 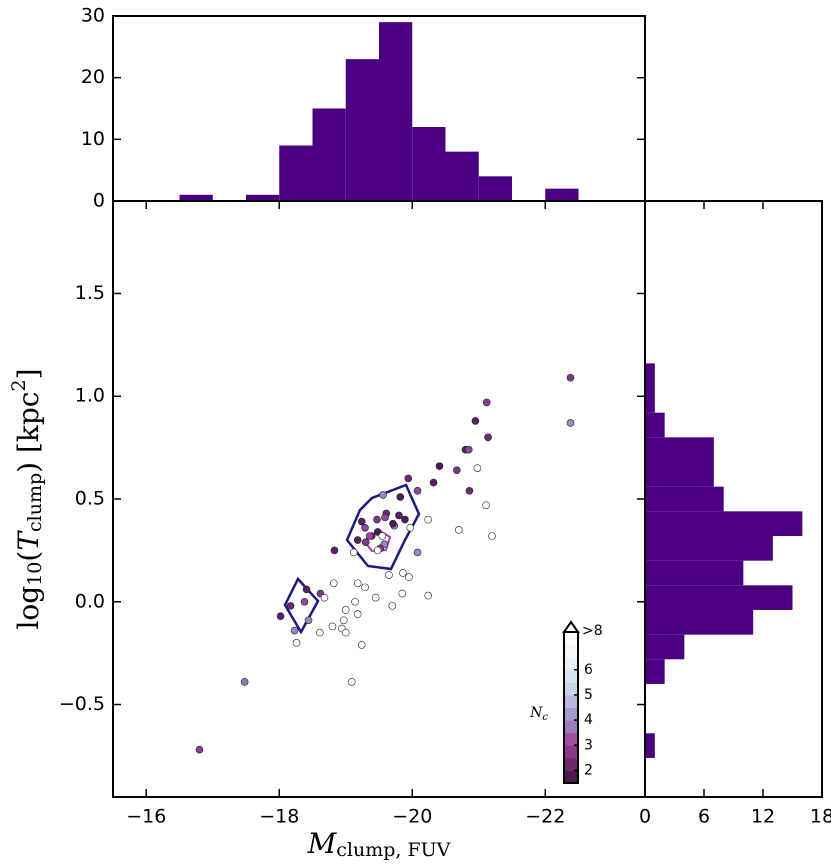 What do you see at coordinates (763, 817) in the screenshot?
I see `x-tick-label: 12` at bounding box center [763, 817].